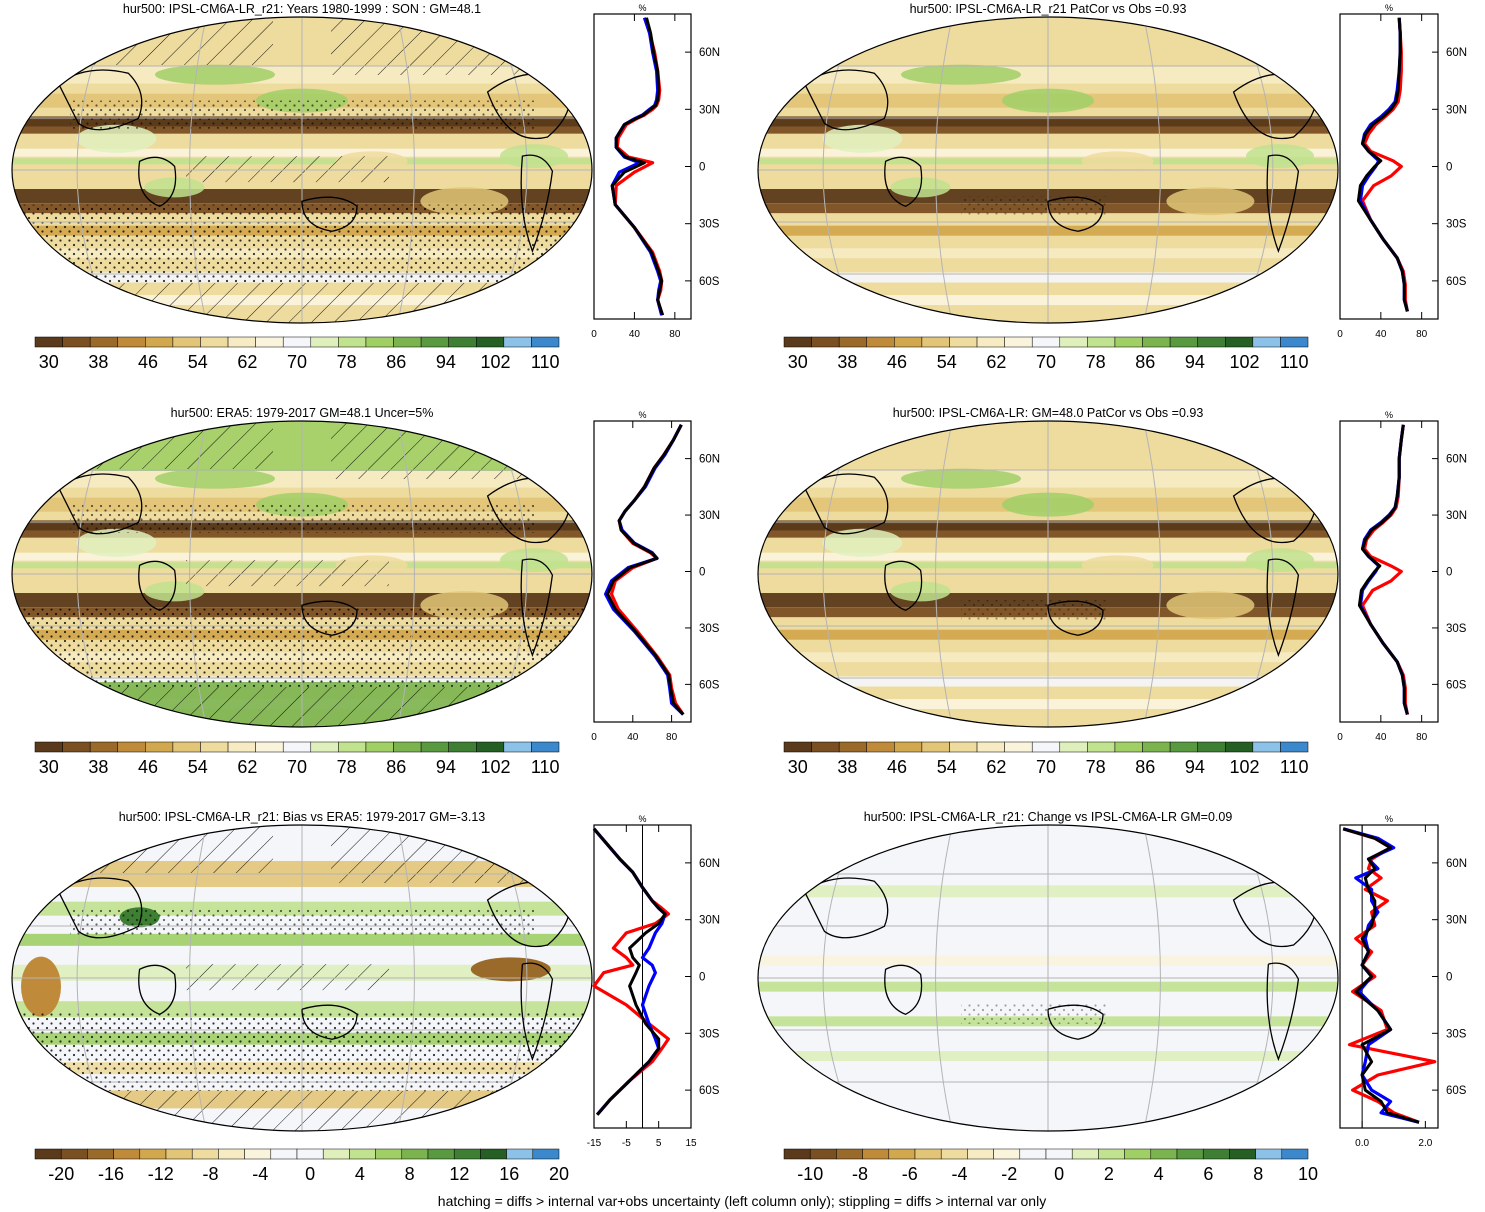 Image resolution: width=1485 pixels, height=1212 pixels. I want to click on zonal-profile-5: % -15 -5 5 15 60N 30N 0 30S 60S, so click(653, 981).